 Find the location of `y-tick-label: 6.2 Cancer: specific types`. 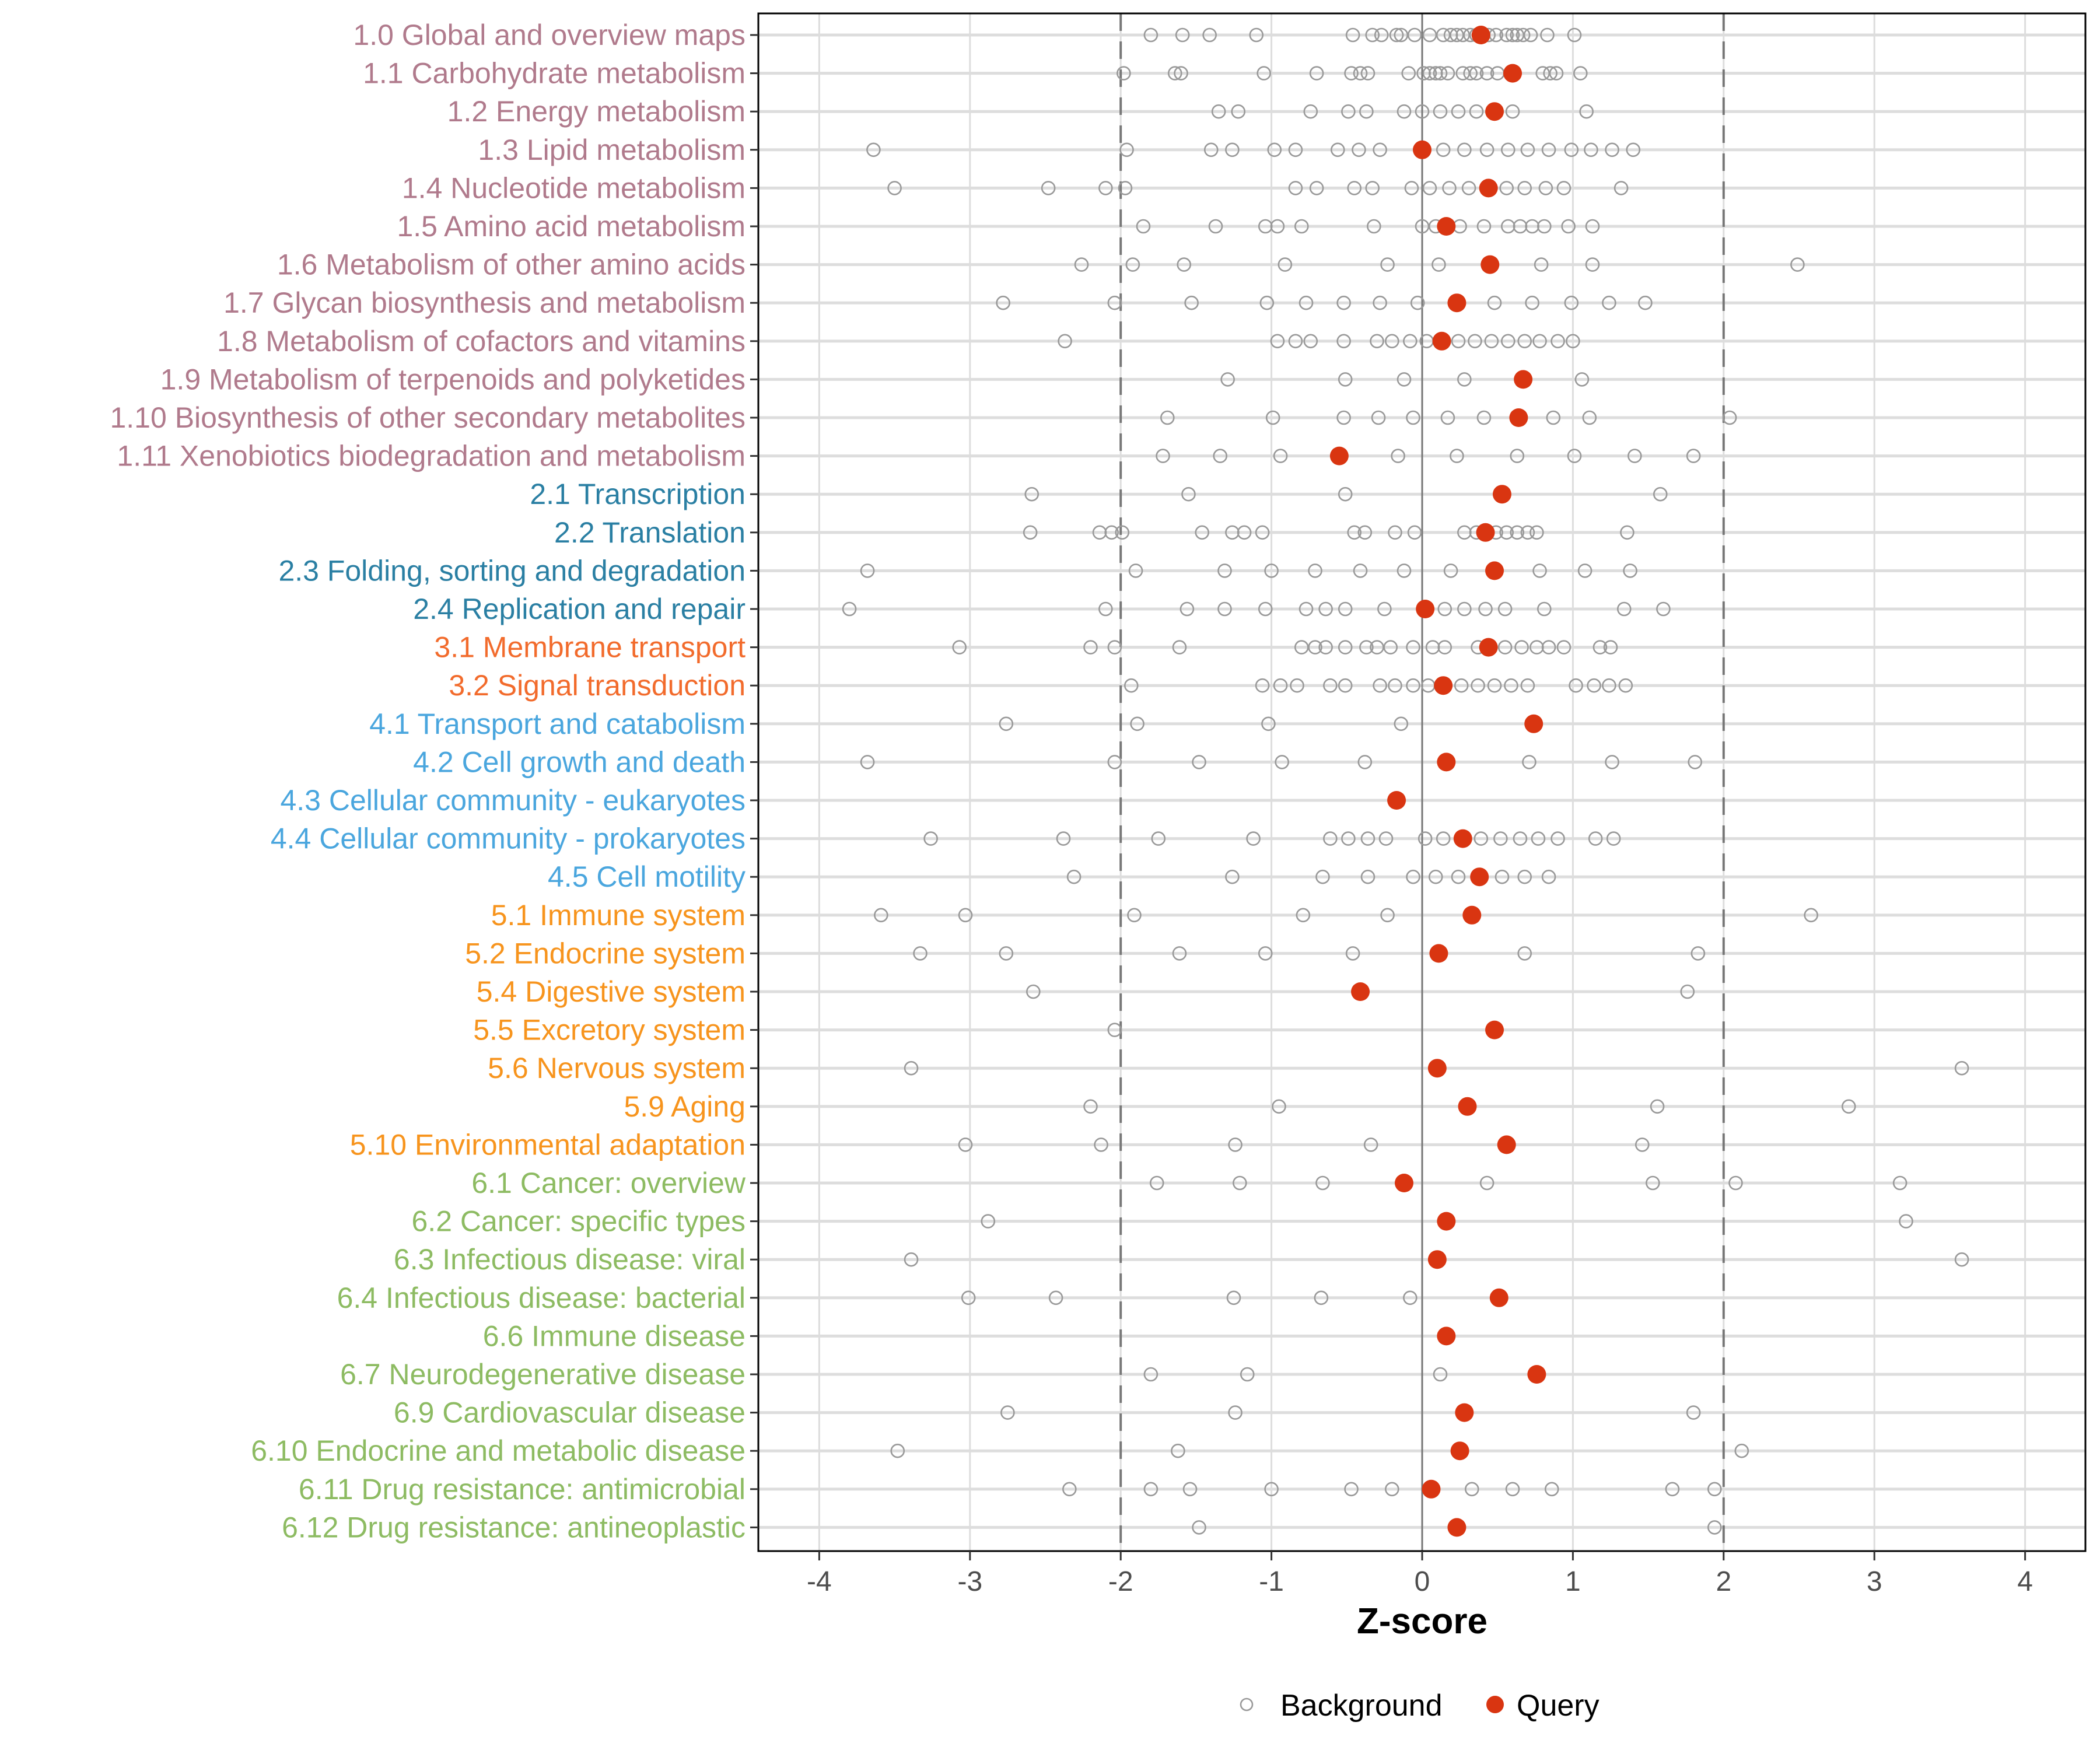

y-tick-label: 6.2 Cancer: specific types is located at coordinates (579, 1221).